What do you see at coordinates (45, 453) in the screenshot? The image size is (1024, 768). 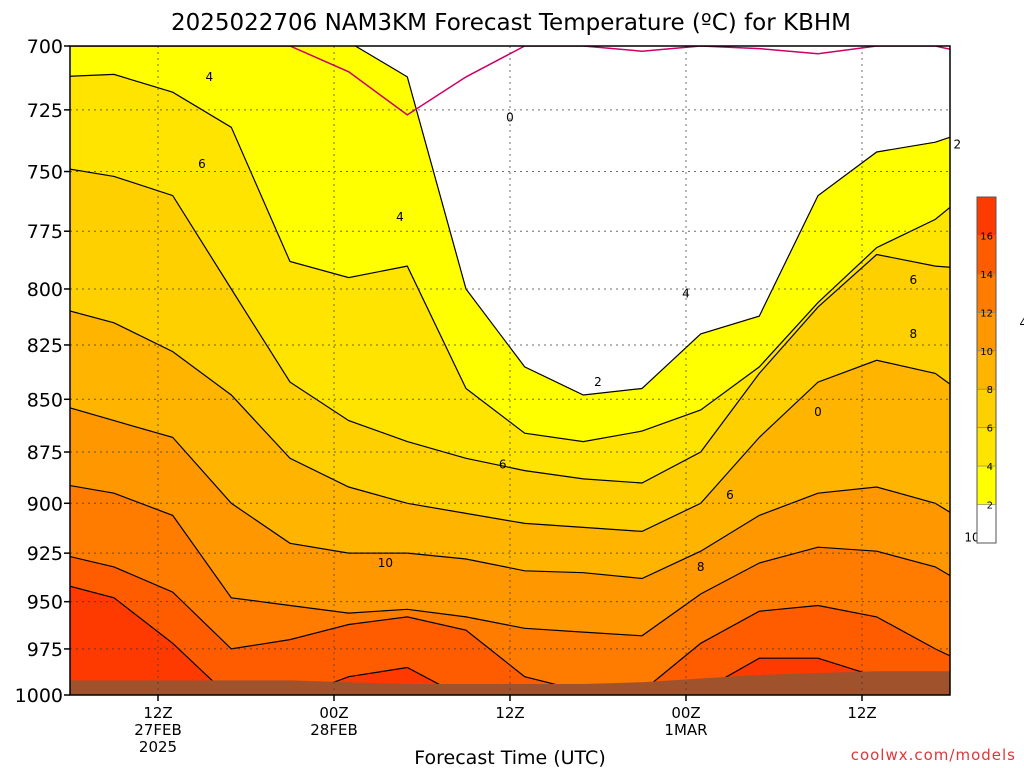 I see `y-tick-label: 875` at bounding box center [45, 453].